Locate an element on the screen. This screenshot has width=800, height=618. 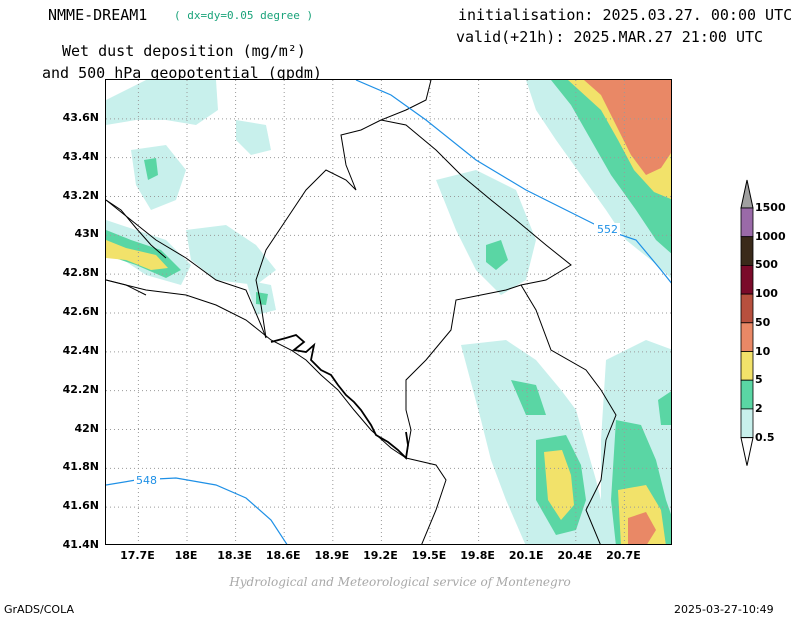
contour-552-label: 552 is located at coordinates (607, 229).